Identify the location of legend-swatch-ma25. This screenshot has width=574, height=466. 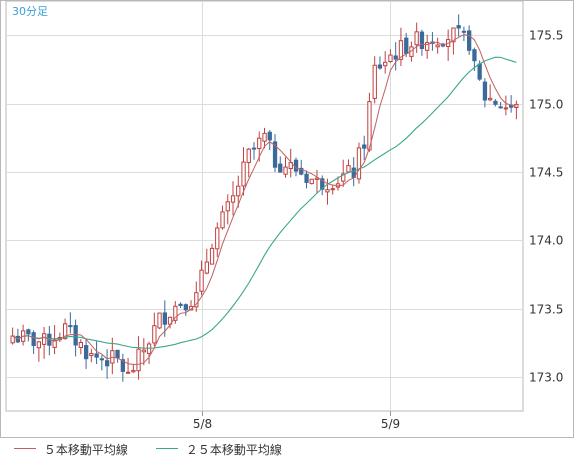
(167, 448).